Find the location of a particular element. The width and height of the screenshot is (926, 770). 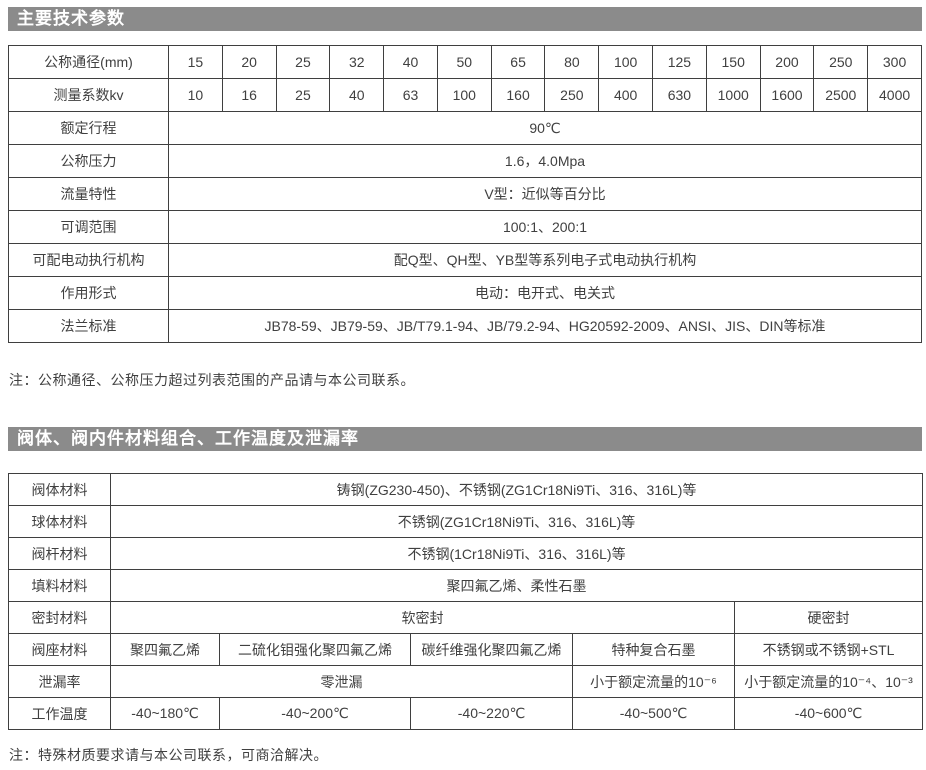

value-cell-hard-seal: 硬密封 is located at coordinates (828, 617).